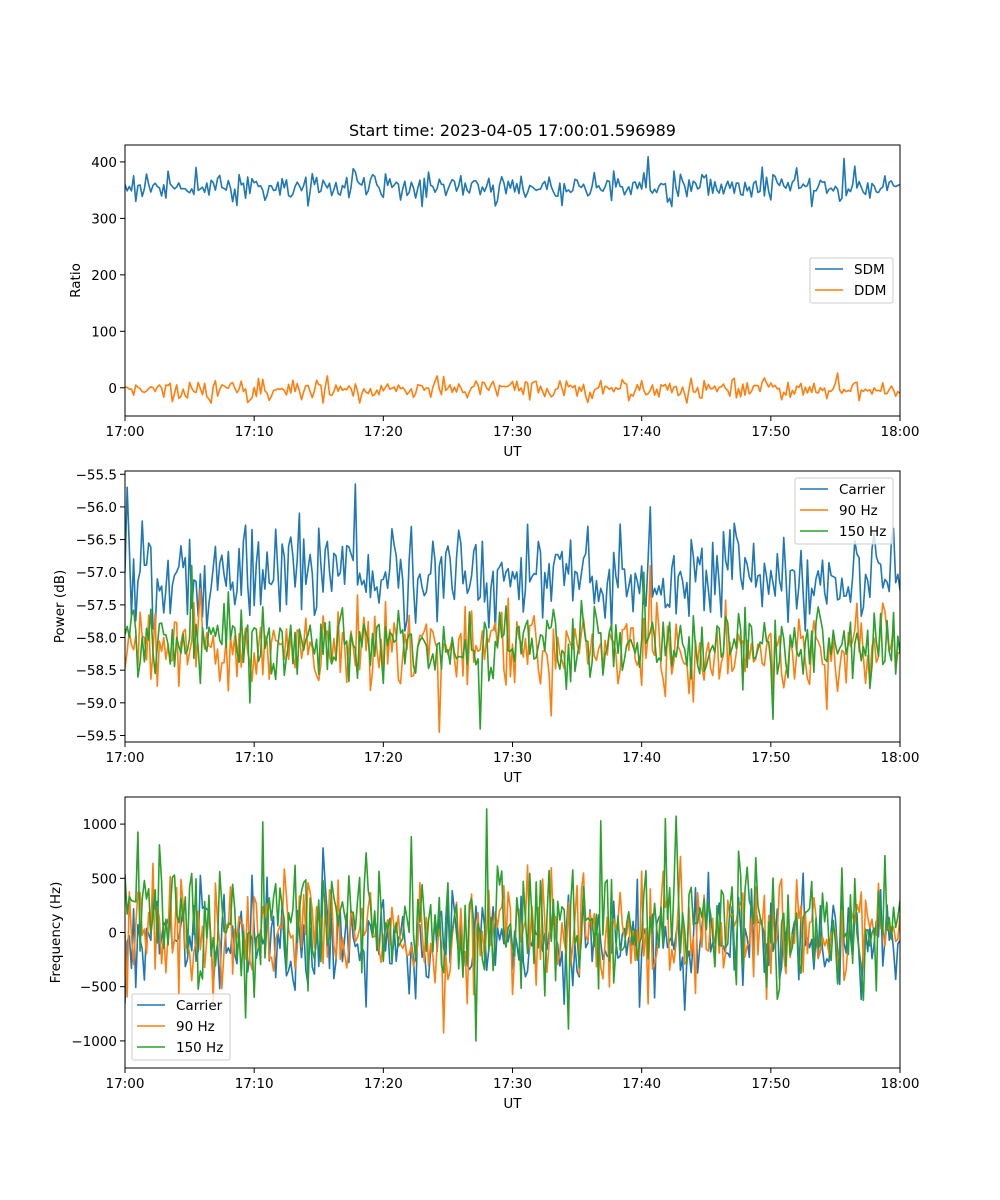 The image size is (1000, 1200). I want to click on frequency-x-tick-label: 17:00, so click(125, 1084).